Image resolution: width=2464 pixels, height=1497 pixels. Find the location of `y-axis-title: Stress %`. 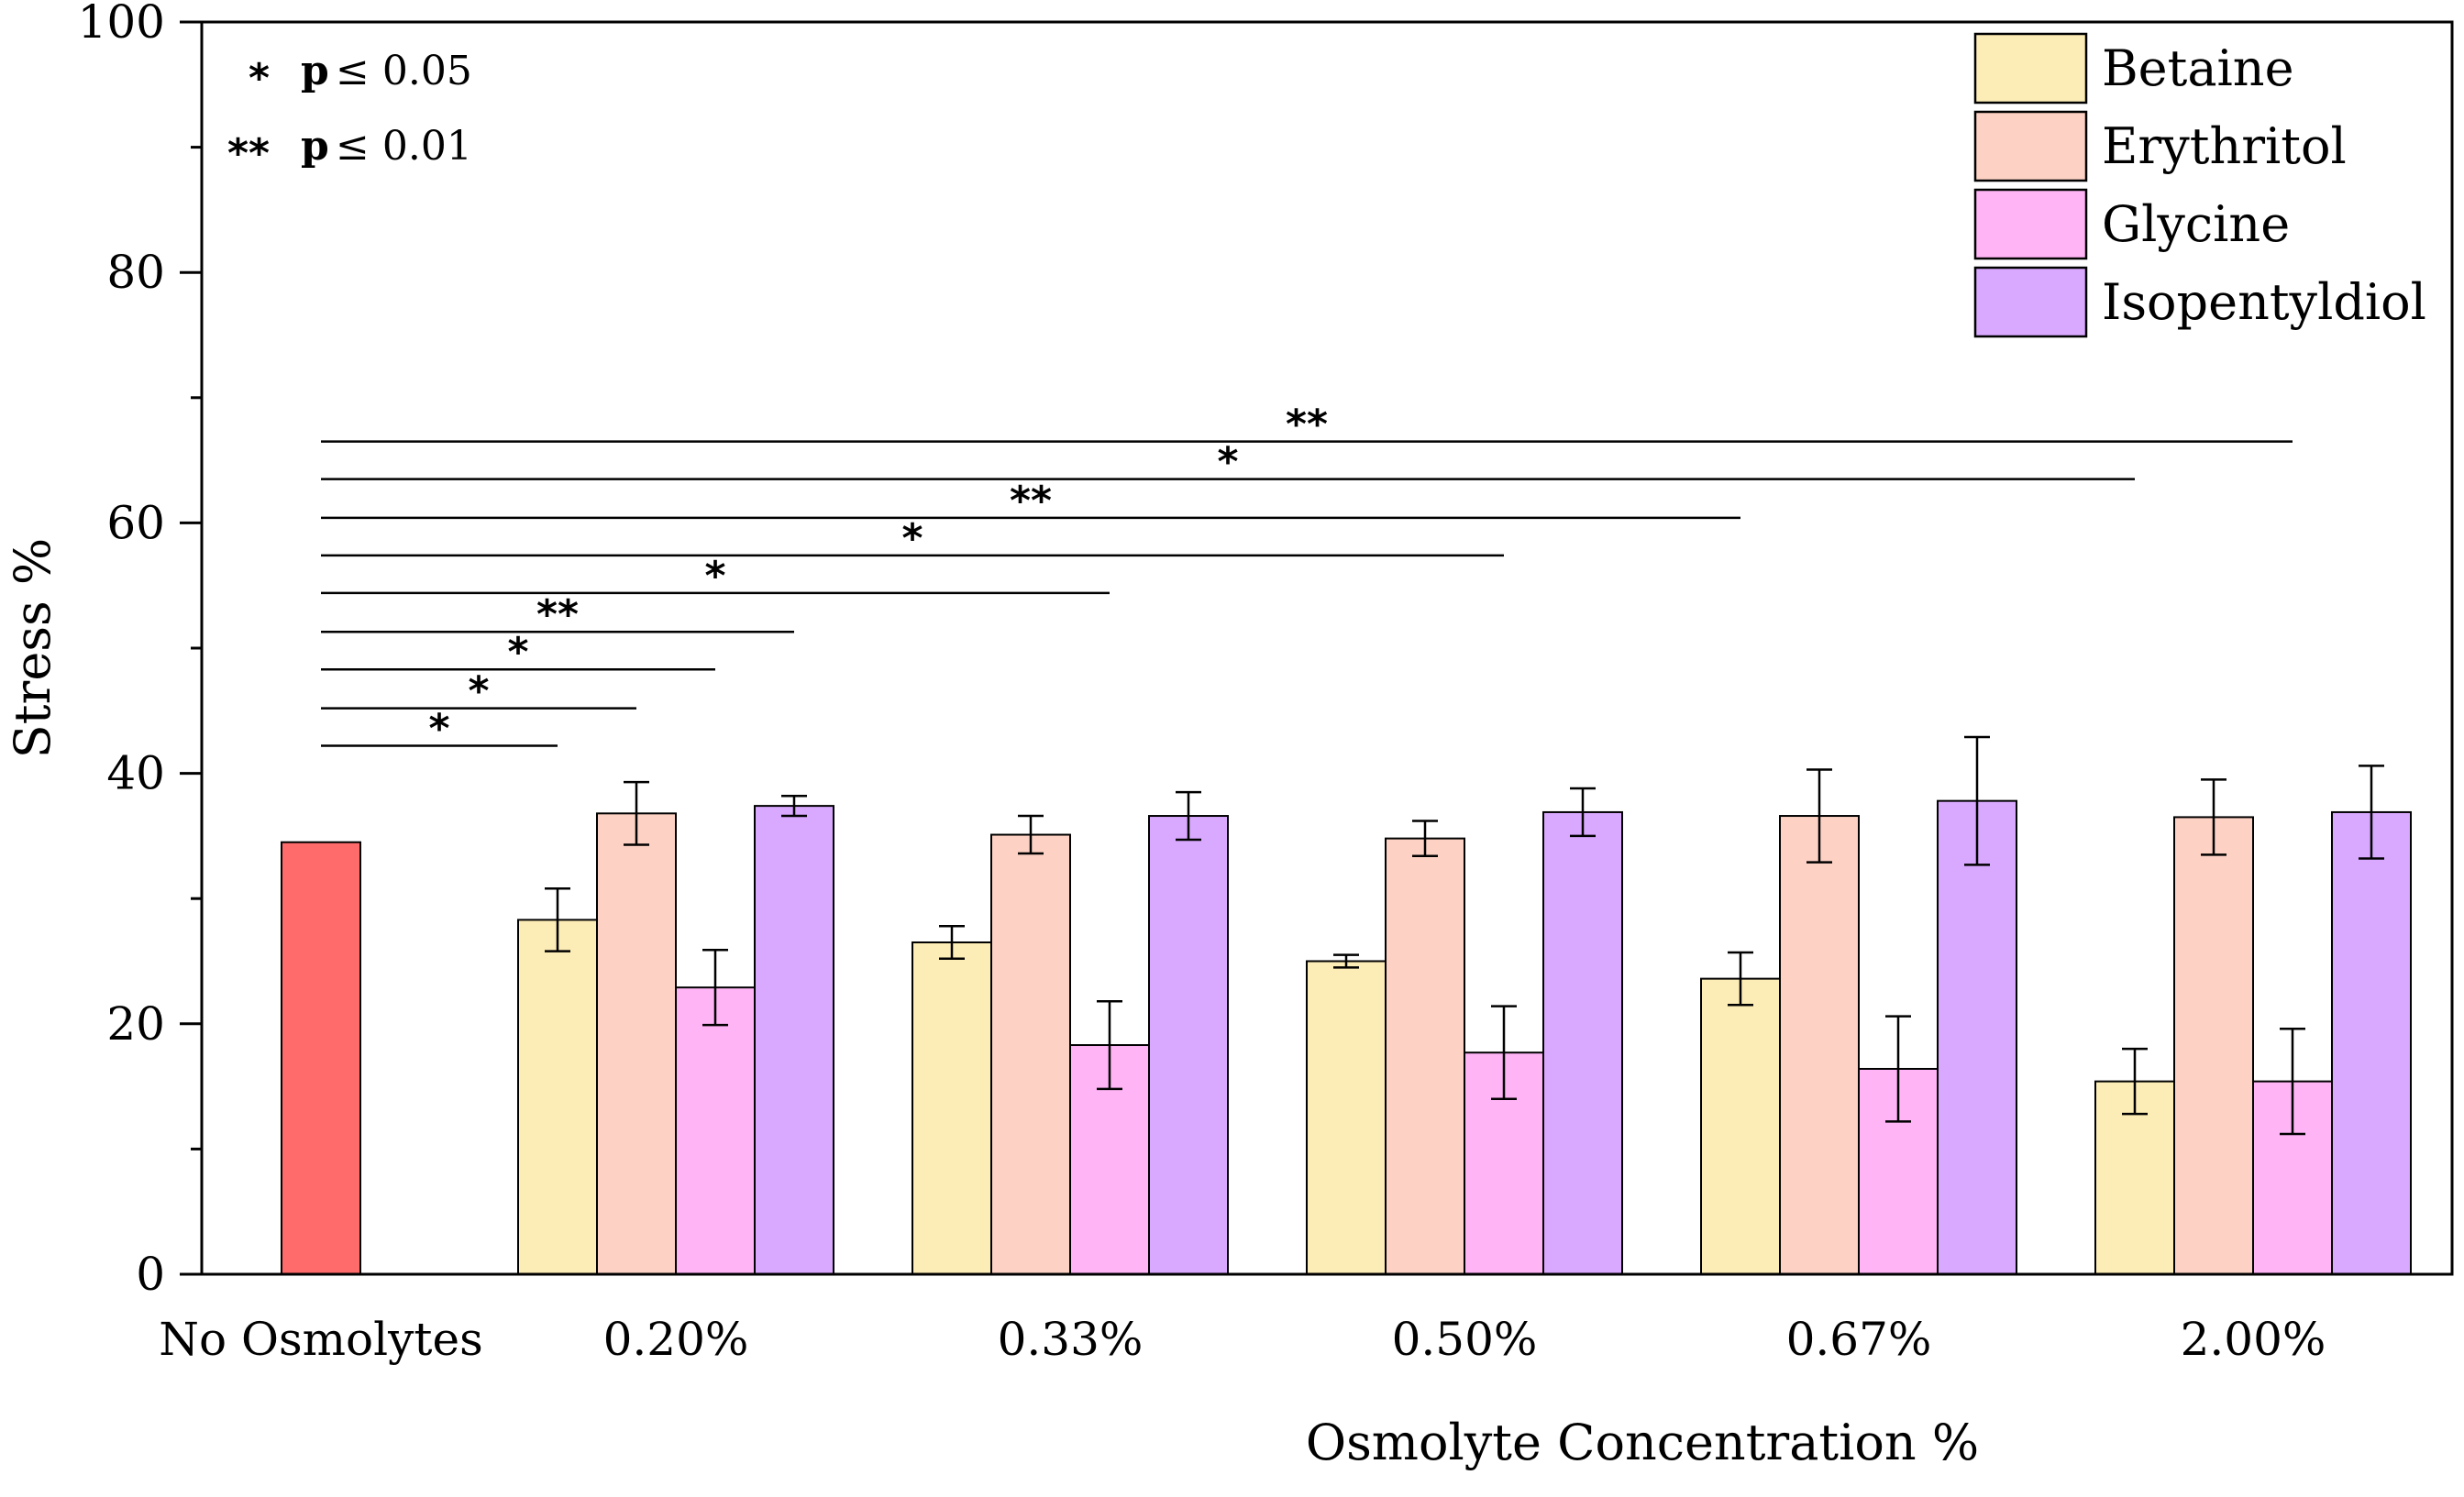

y-axis-title: Stress % is located at coordinates (32, 648).